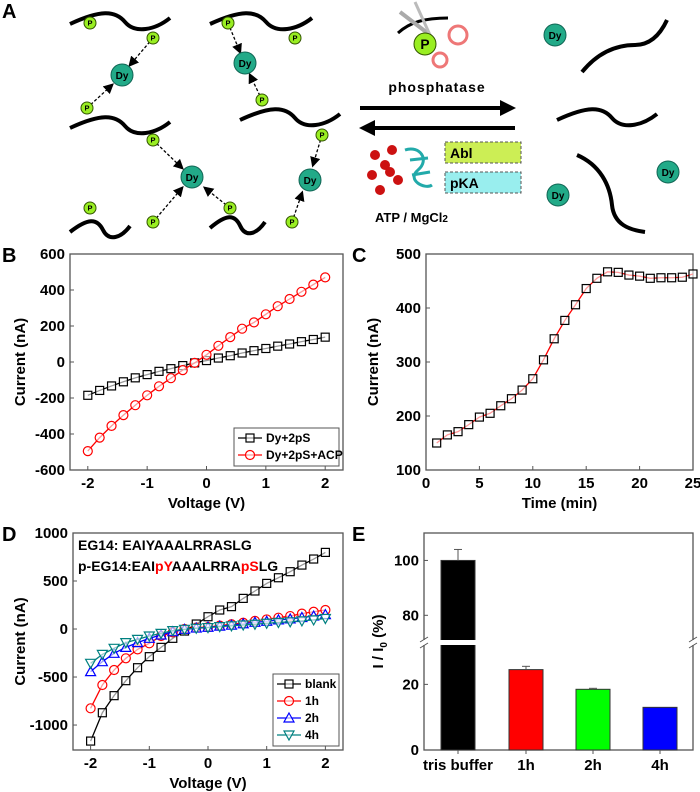  I want to click on cofactor-text: ATP / MgCl, so click(408, 217).